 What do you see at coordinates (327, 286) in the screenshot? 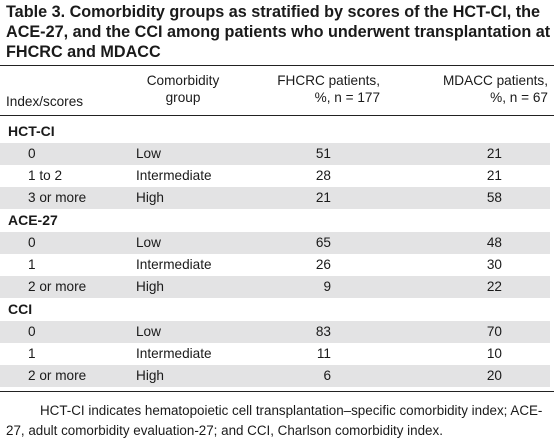
I see `cell-fhcrc: 9` at bounding box center [327, 286].